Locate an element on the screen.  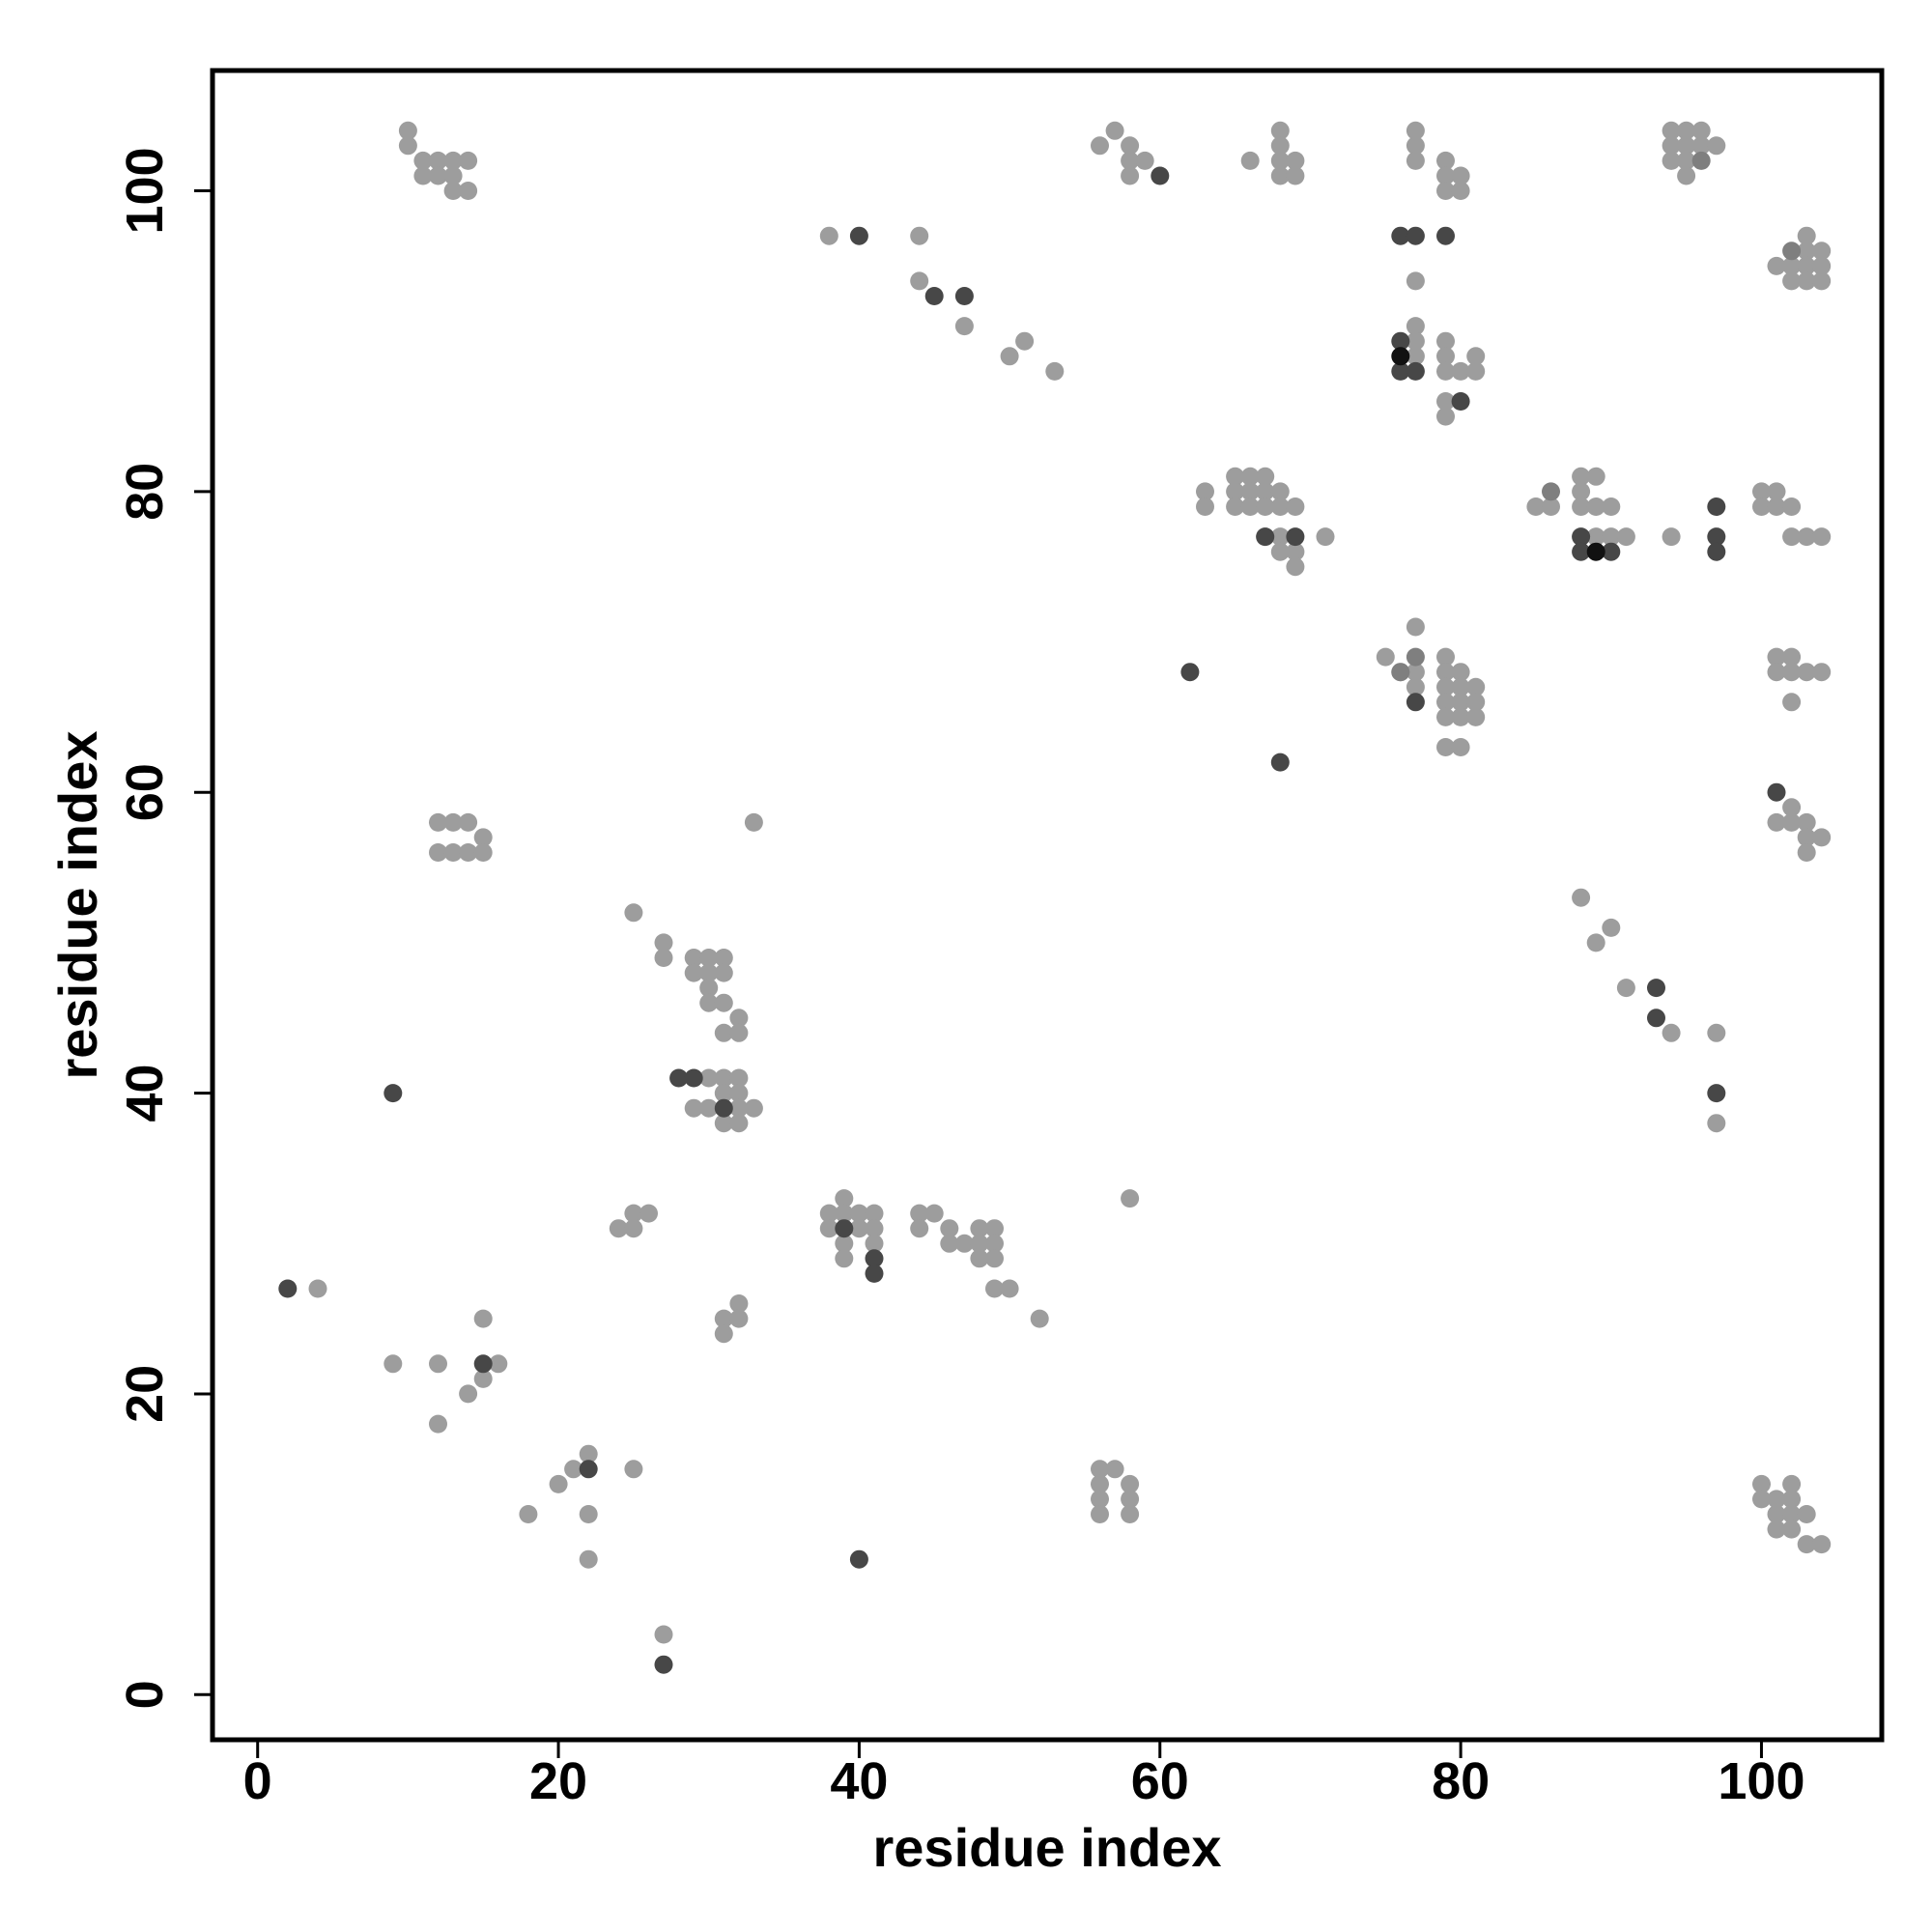
x-tick-label: 80 is located at coordinates (1461, 1781).